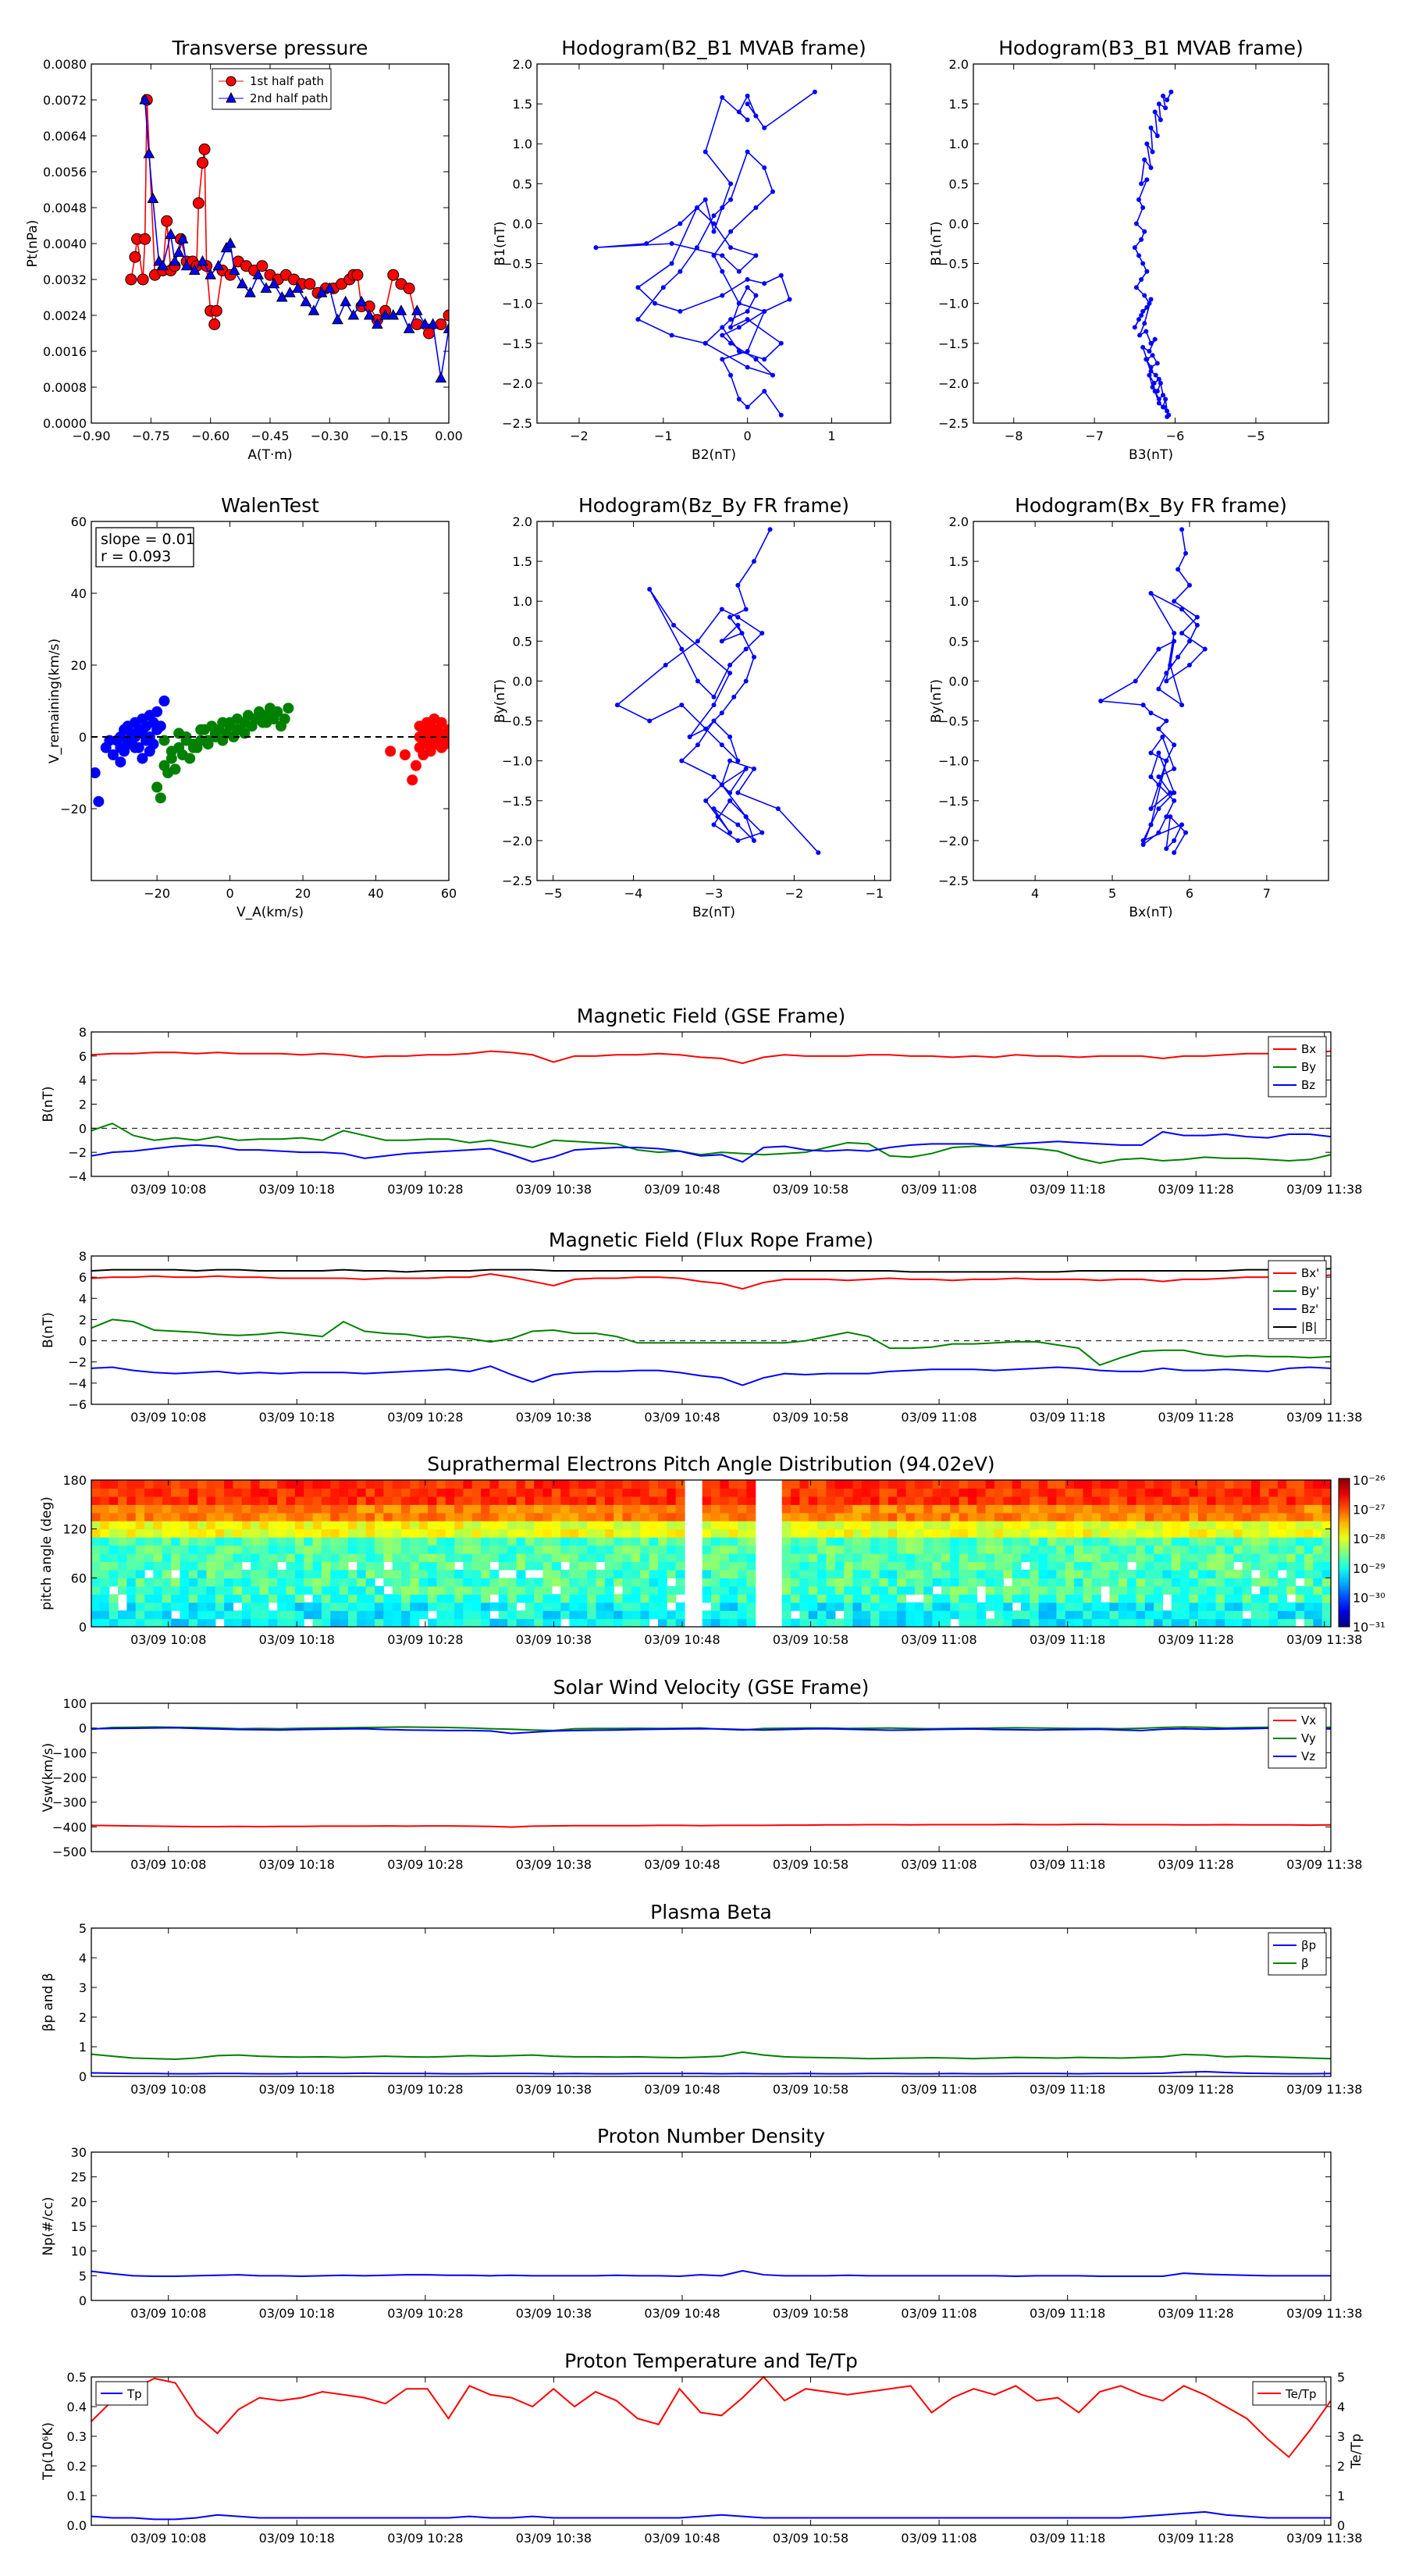 This screenshot has height=2576, width=1405. Describe the element at coordinates (1369, 1480) in the screenshot. I see `colorbar-tick-label: 10⁻²⁶` at that location.